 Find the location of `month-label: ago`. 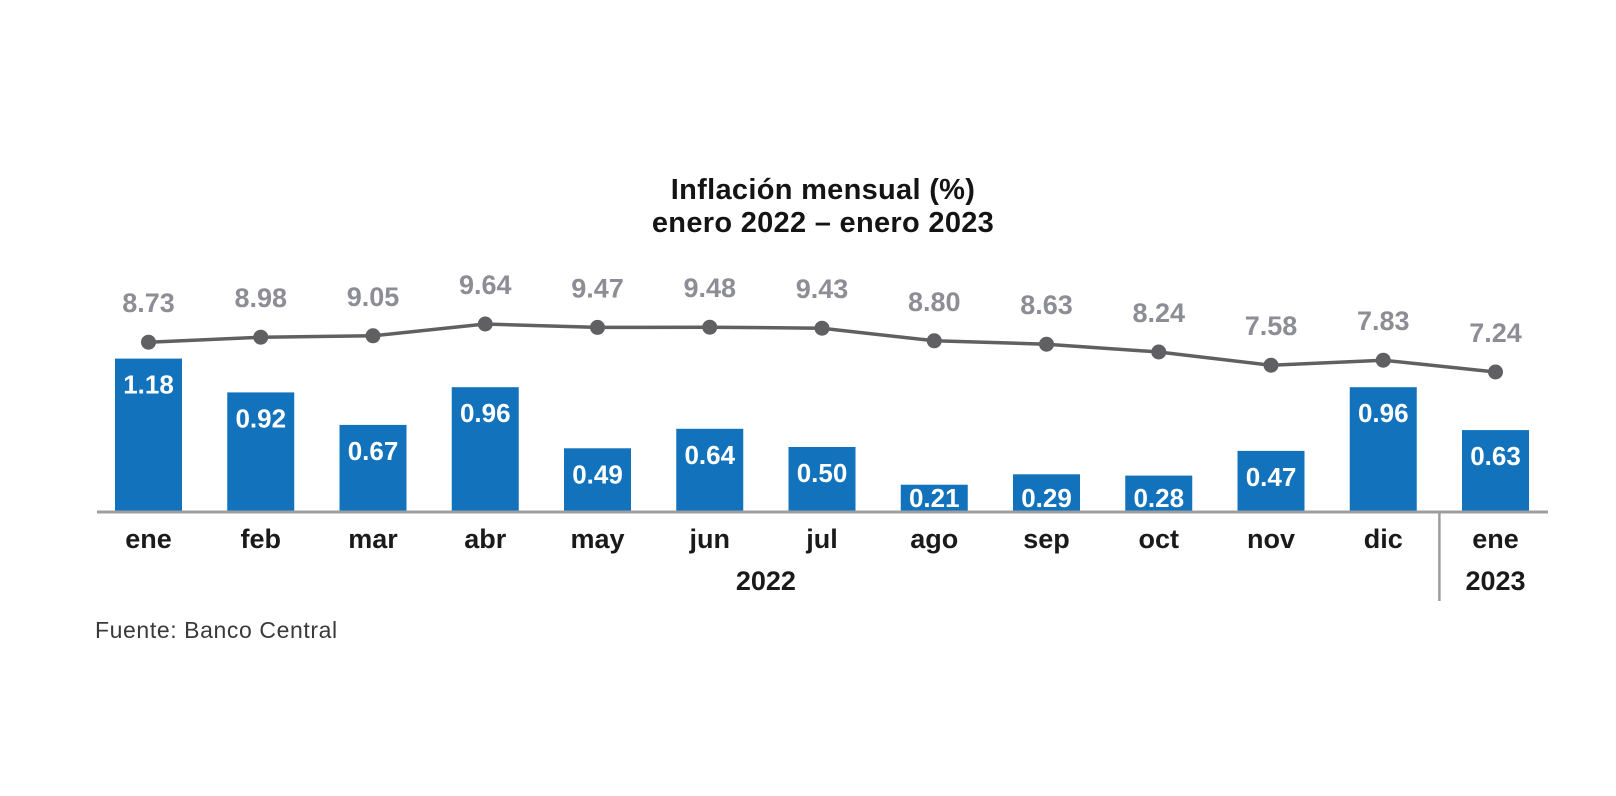

month-label: ago is located at coordinates (934, 539).